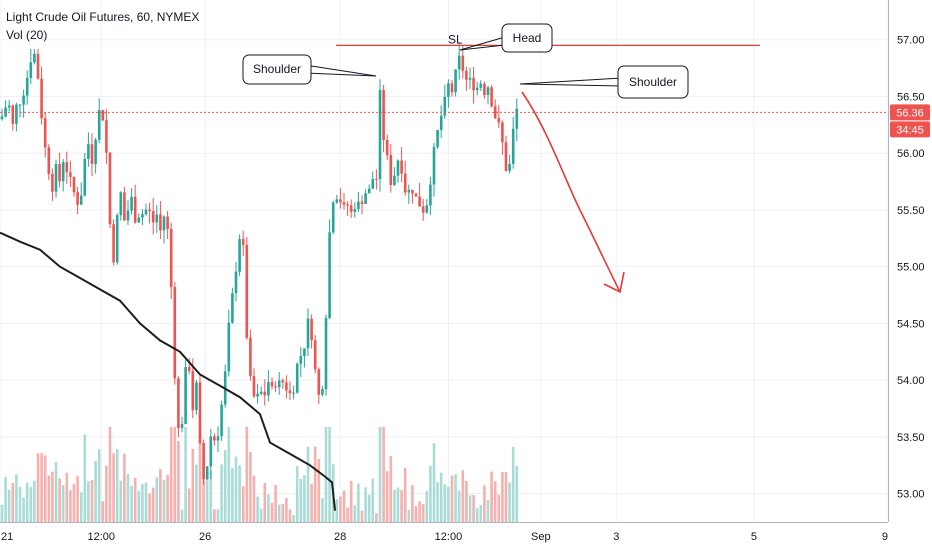 This screenshot has width=932, height=550. I want to click on forecast-arrow-head, so click(614, 282).